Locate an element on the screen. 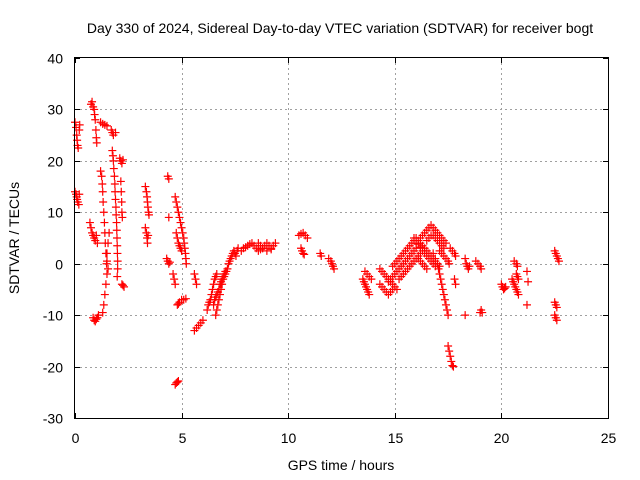 The image size is (640, 480). y-tick-label: 20 is located at coordinates (55, 162).